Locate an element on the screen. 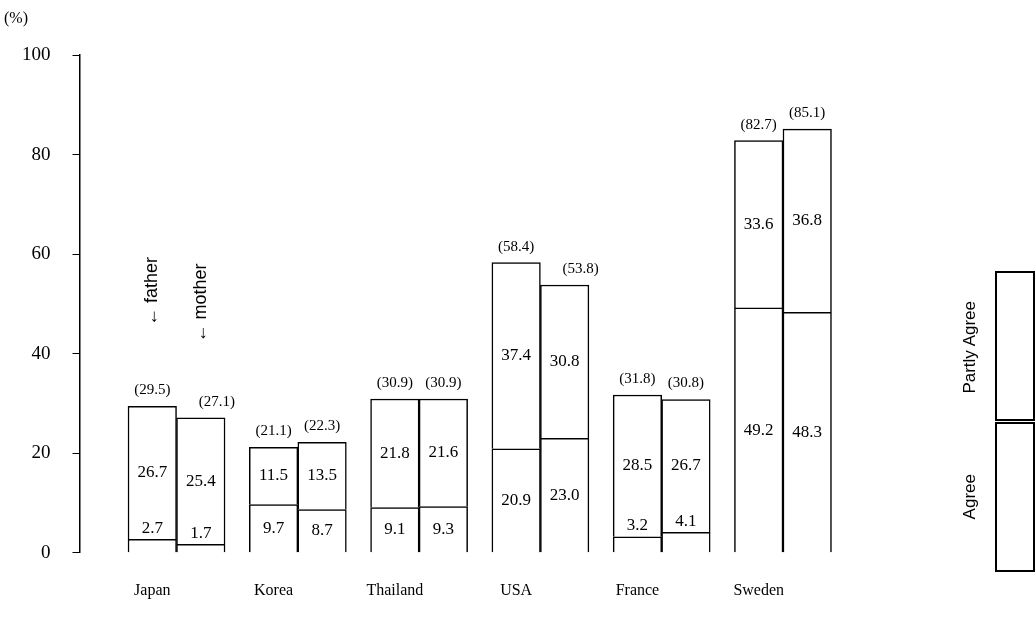 The image size is (1035, 638). data-label: 36.8 is located at coordinates (807, 220).